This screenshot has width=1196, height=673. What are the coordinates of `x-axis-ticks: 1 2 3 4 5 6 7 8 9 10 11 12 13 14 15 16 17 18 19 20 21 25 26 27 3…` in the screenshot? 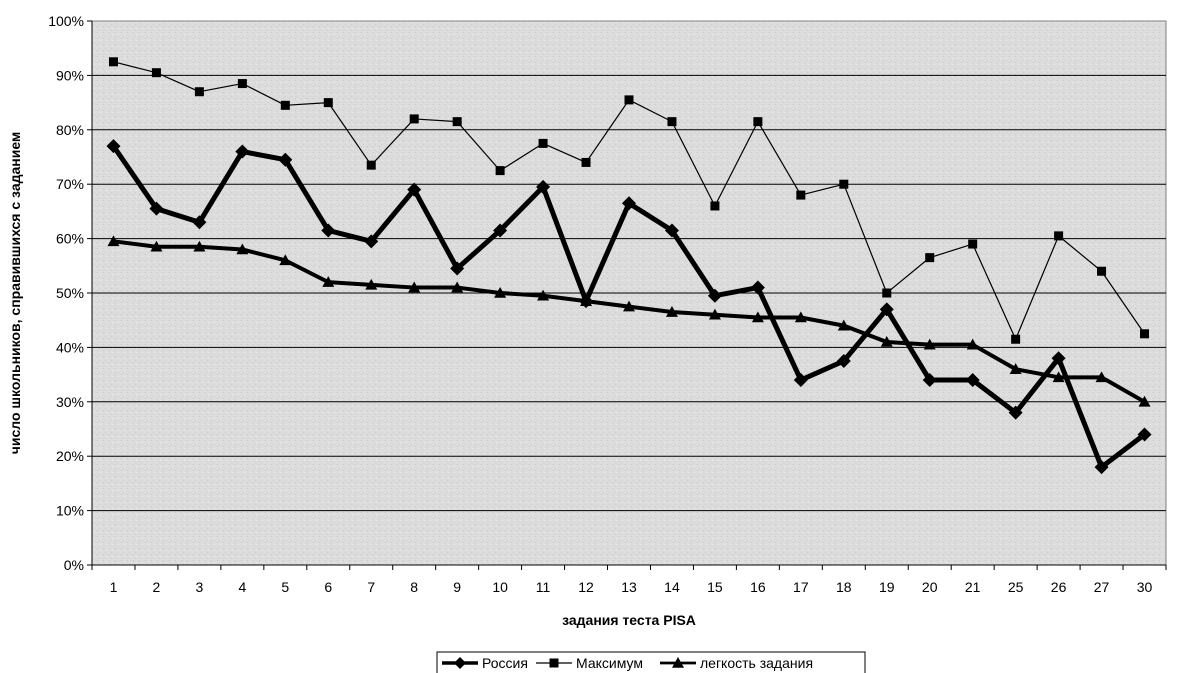 It's located at (629, 579).